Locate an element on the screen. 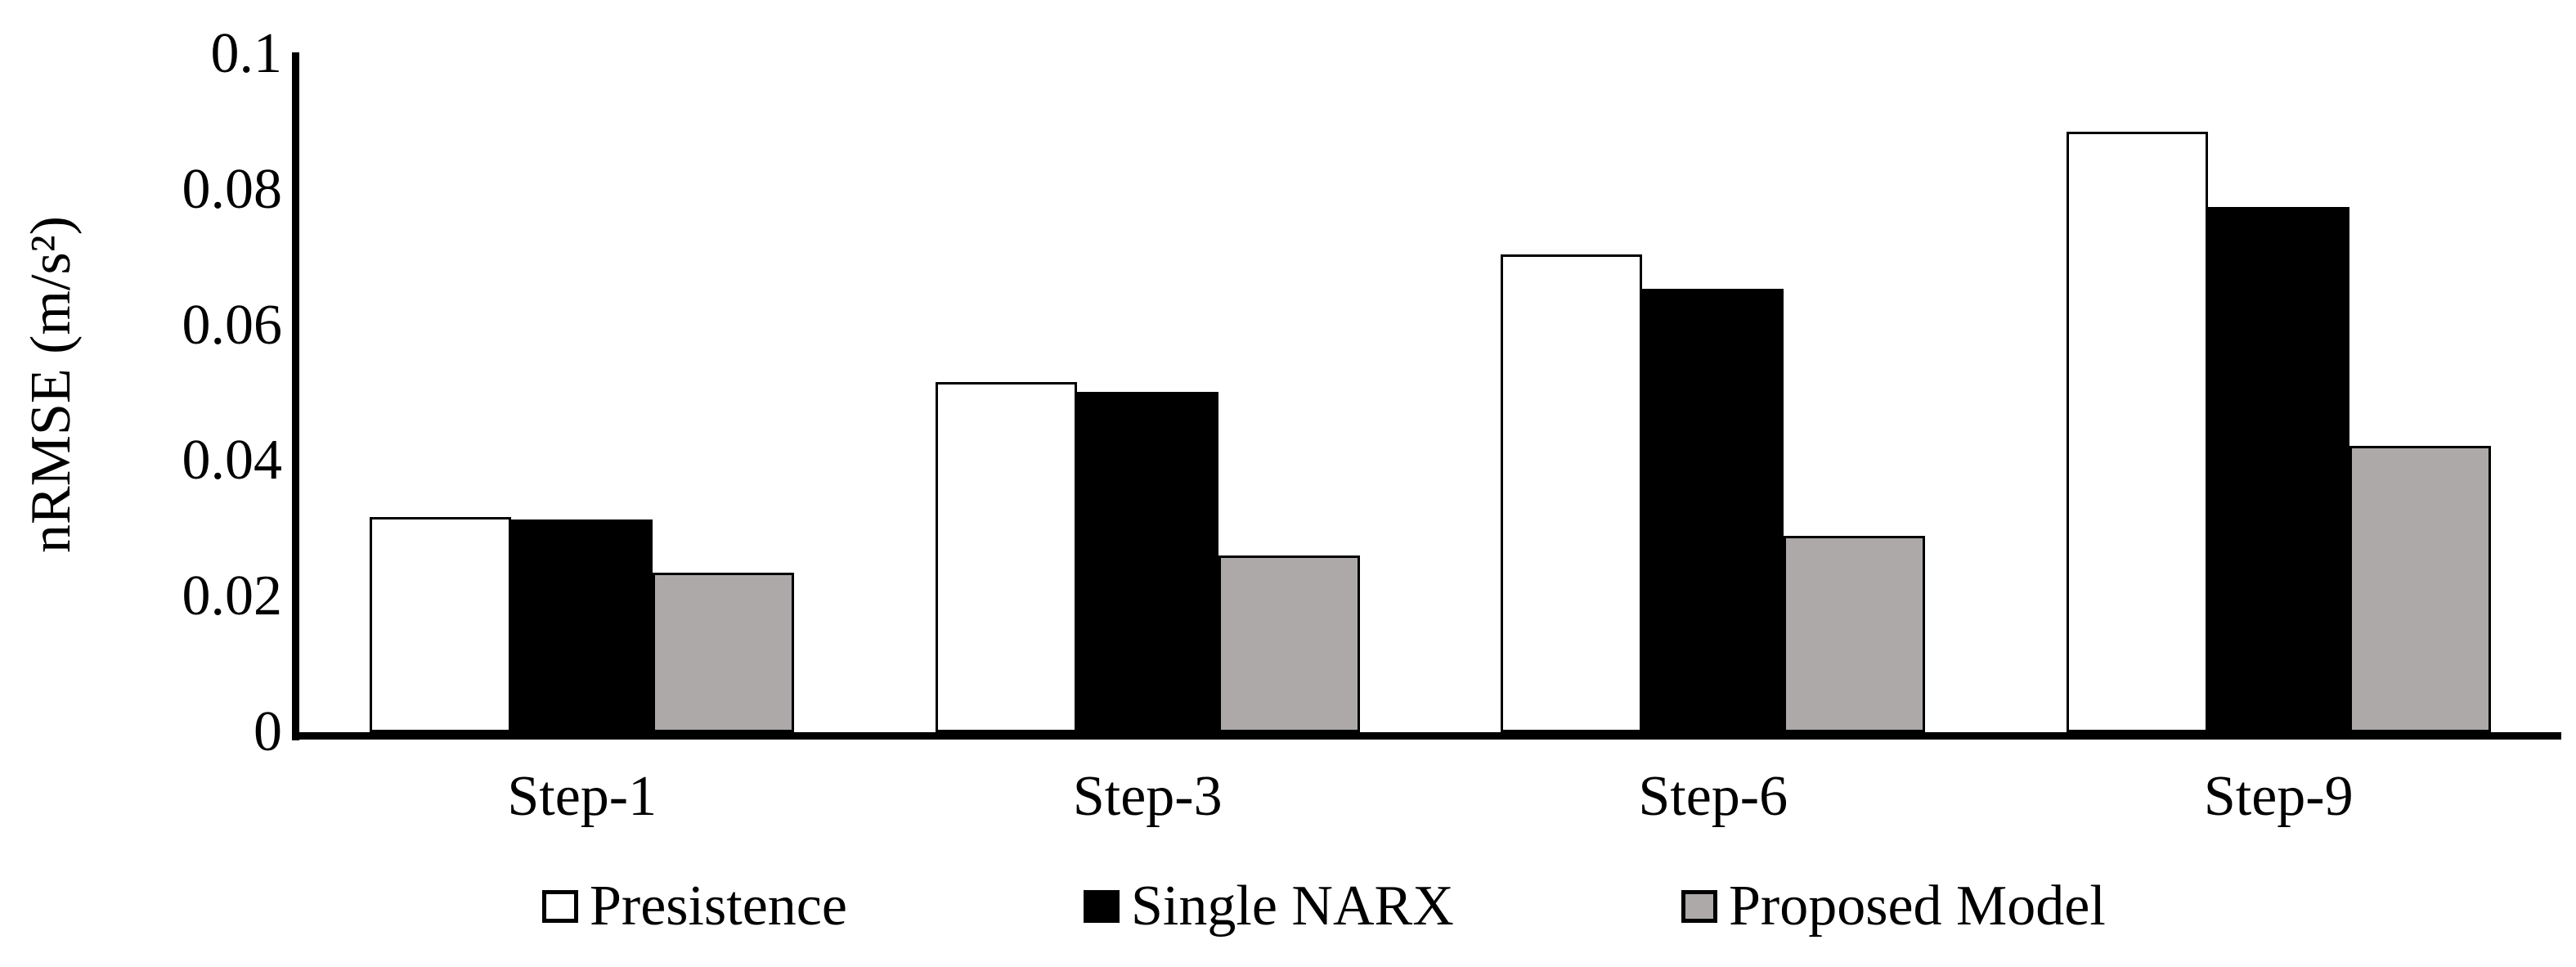 The height and width of the screenshot is (967, 2576). legend-label-presistence: Presistence is located at coordinates (718, 907).